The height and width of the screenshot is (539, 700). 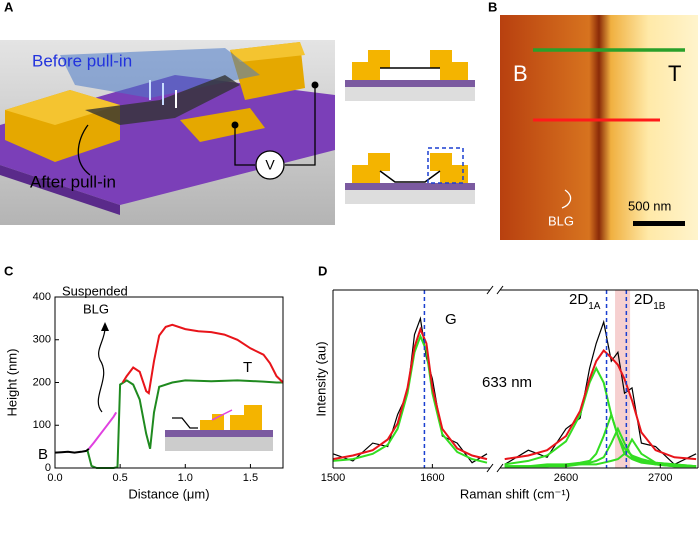 What do you see at coordinates (561, 220) in the screenshot?
I see `afm-material-label: BLG` at bounding box center [561, 220].